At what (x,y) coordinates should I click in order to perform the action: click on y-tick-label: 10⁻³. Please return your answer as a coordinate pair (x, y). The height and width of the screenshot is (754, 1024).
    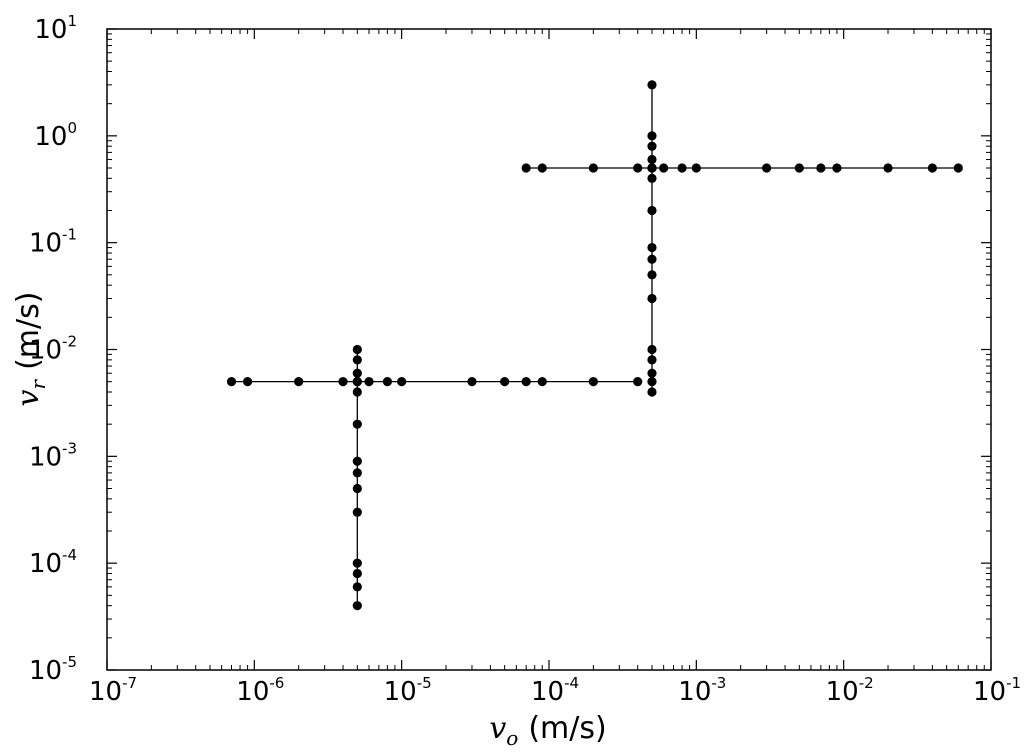
    Looking at the image, I should click on (53, 455).